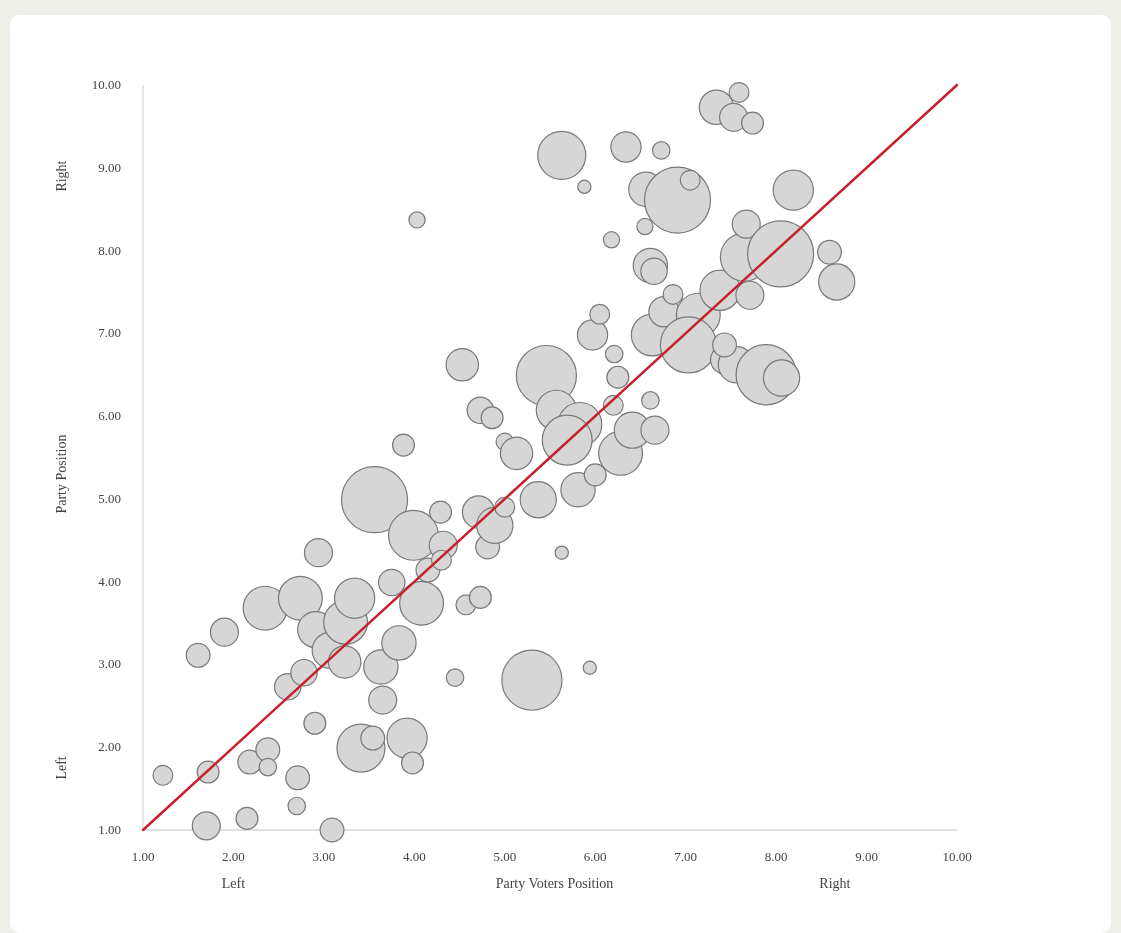 Image resolution: width=1121 pixels, height=933 pixels. What do you see at coordinates (505, 856) in the screenshot?
I see `x-tick-label: 5.00` at bounding box center [505, 856].